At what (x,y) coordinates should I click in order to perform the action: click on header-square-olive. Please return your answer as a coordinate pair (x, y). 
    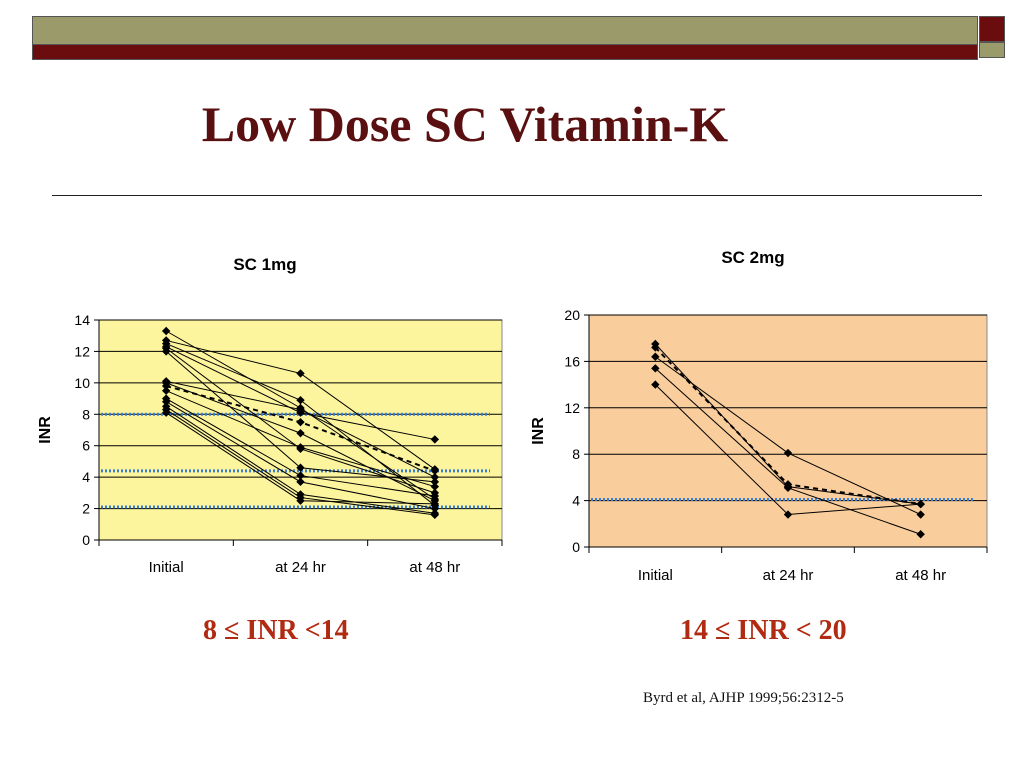
    Looking at the image, I should click on (992, 50).